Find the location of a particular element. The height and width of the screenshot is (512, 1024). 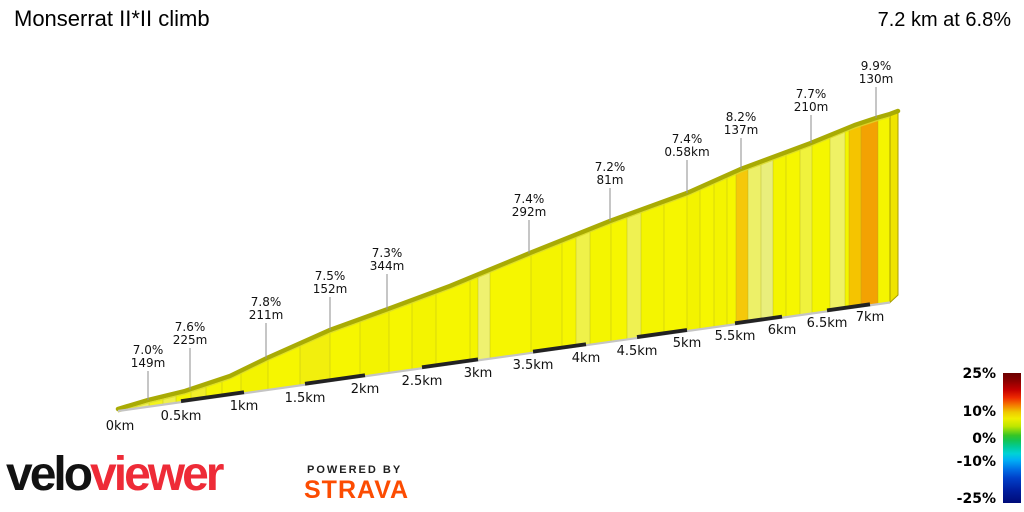

km-tick-label: 5.5km is located at coordinates (735, 336).